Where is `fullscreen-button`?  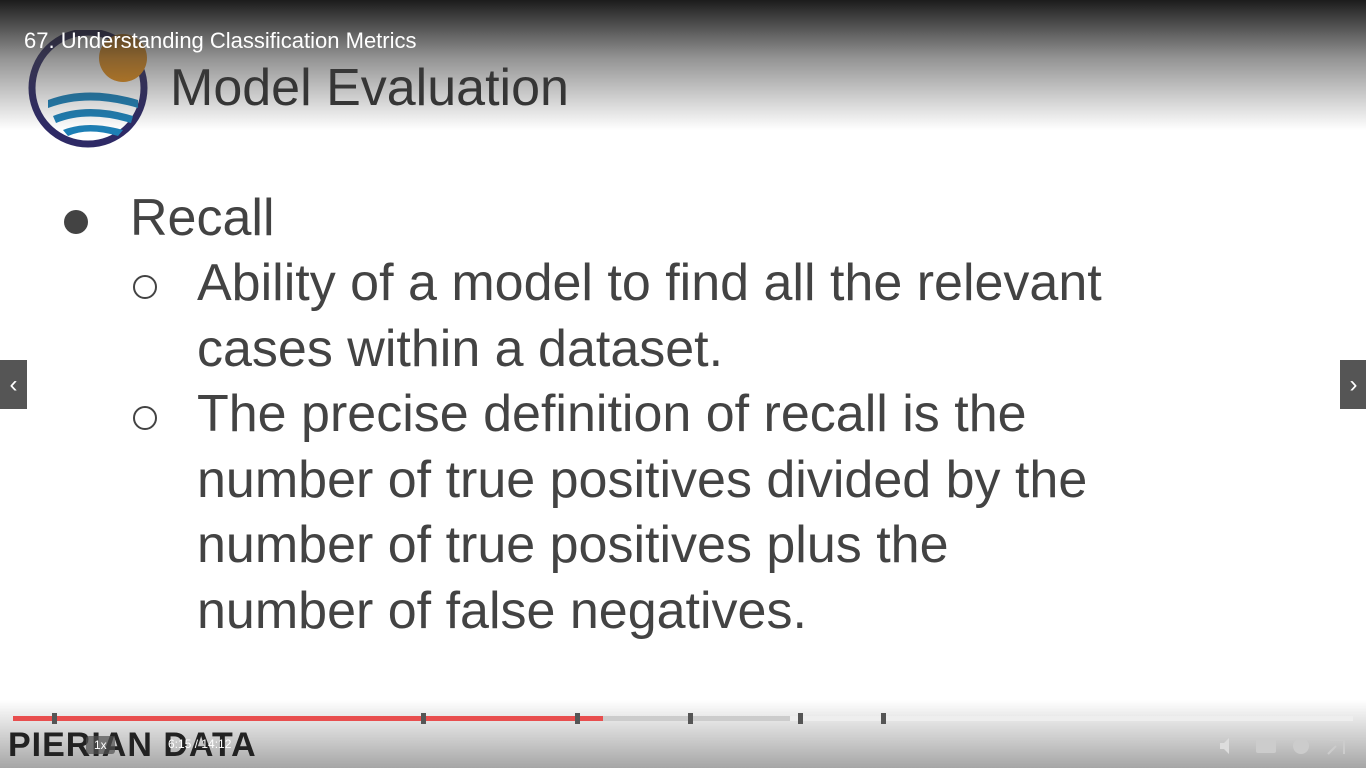 fullscreen-button is located at coordinates (1336, 747).